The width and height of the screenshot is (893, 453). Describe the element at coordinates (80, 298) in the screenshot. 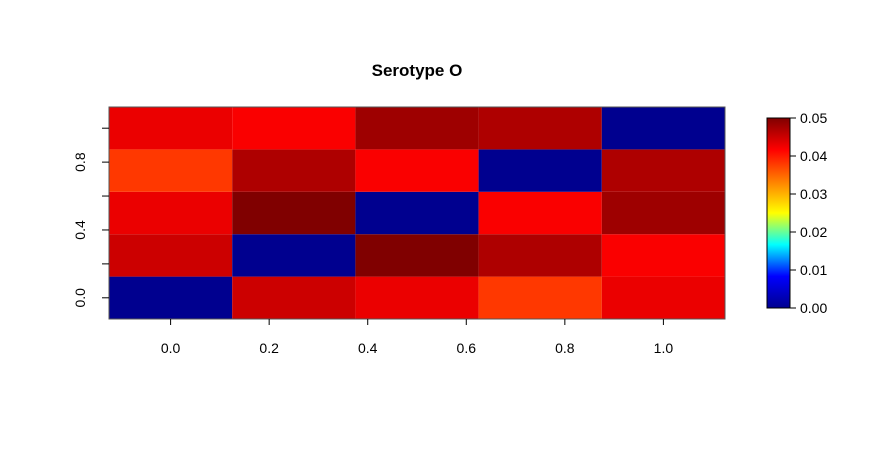

I see `y-tick-label: 0.0` at that location.